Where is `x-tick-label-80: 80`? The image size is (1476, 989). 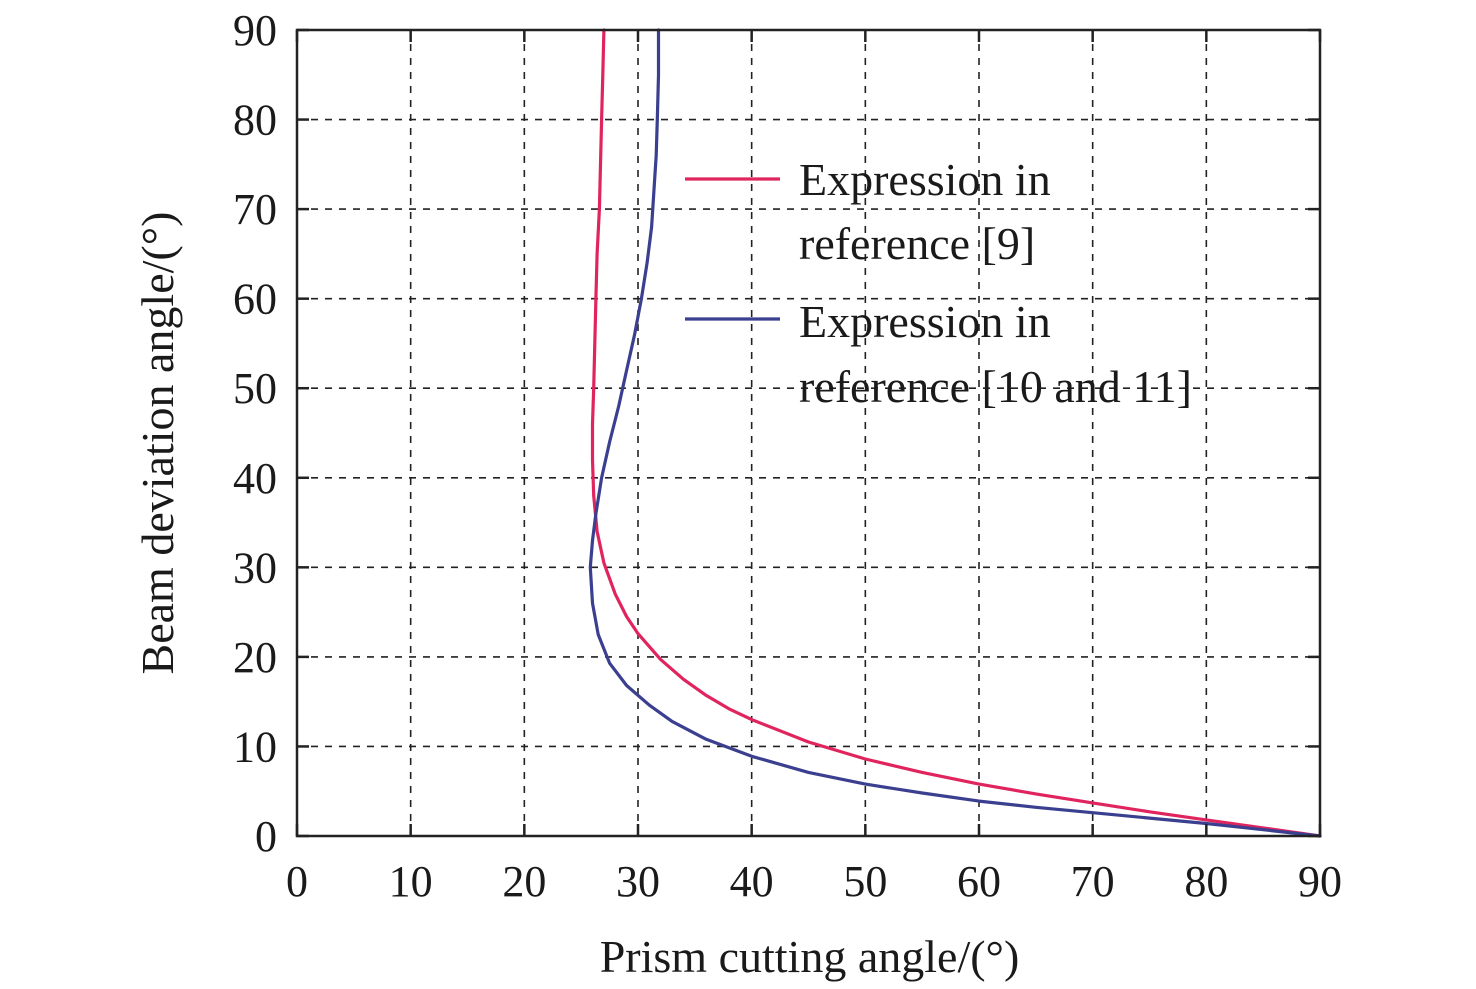
x-tick-label-80: 80 is located at coordinates (1206, 881).